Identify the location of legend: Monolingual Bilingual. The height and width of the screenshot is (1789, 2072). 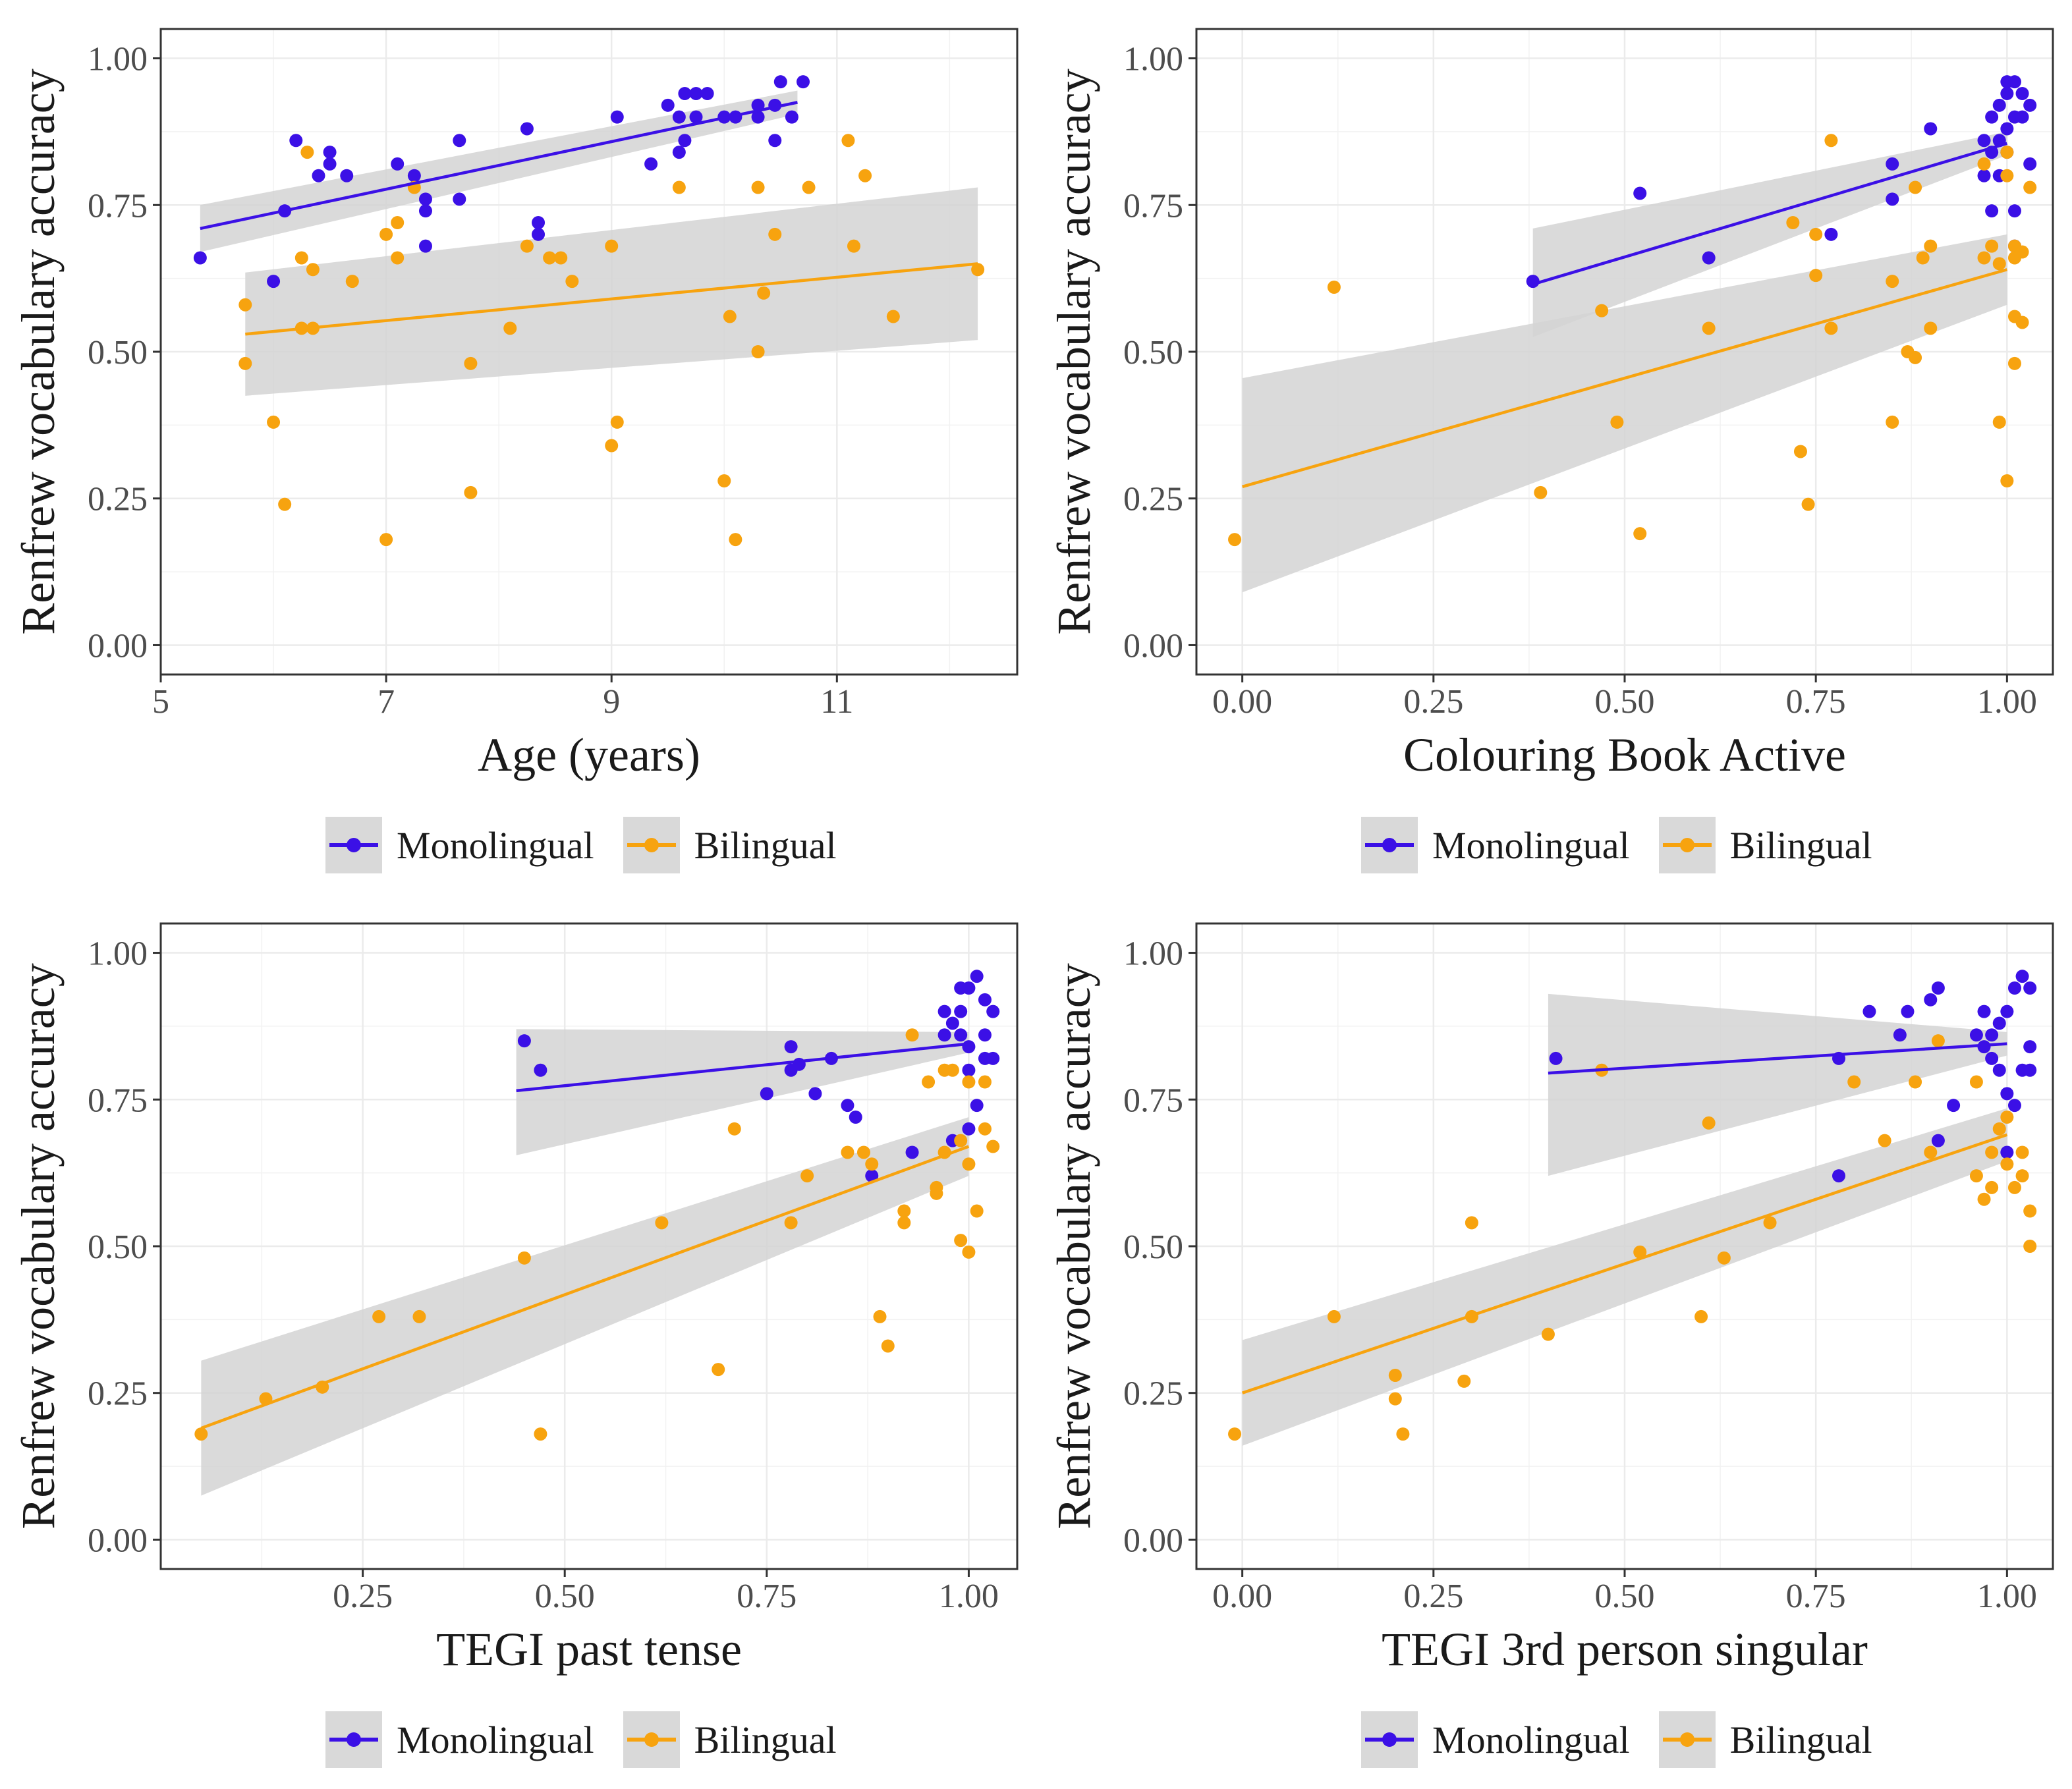
(595, 845).